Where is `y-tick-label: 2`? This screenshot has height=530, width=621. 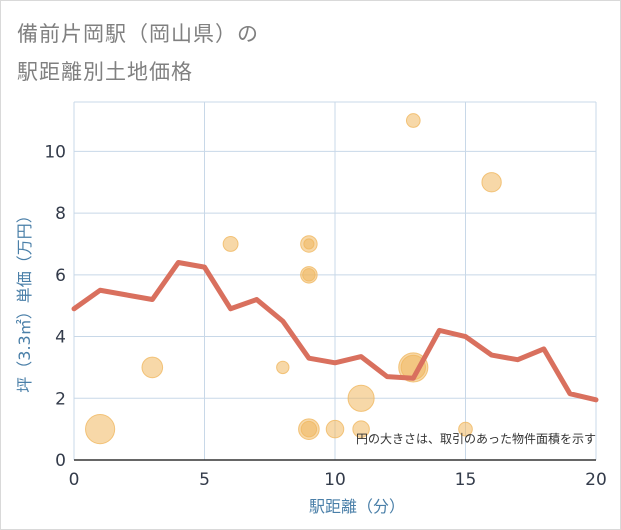 y-tick-label: 2 is located at coordinates (60, 399).